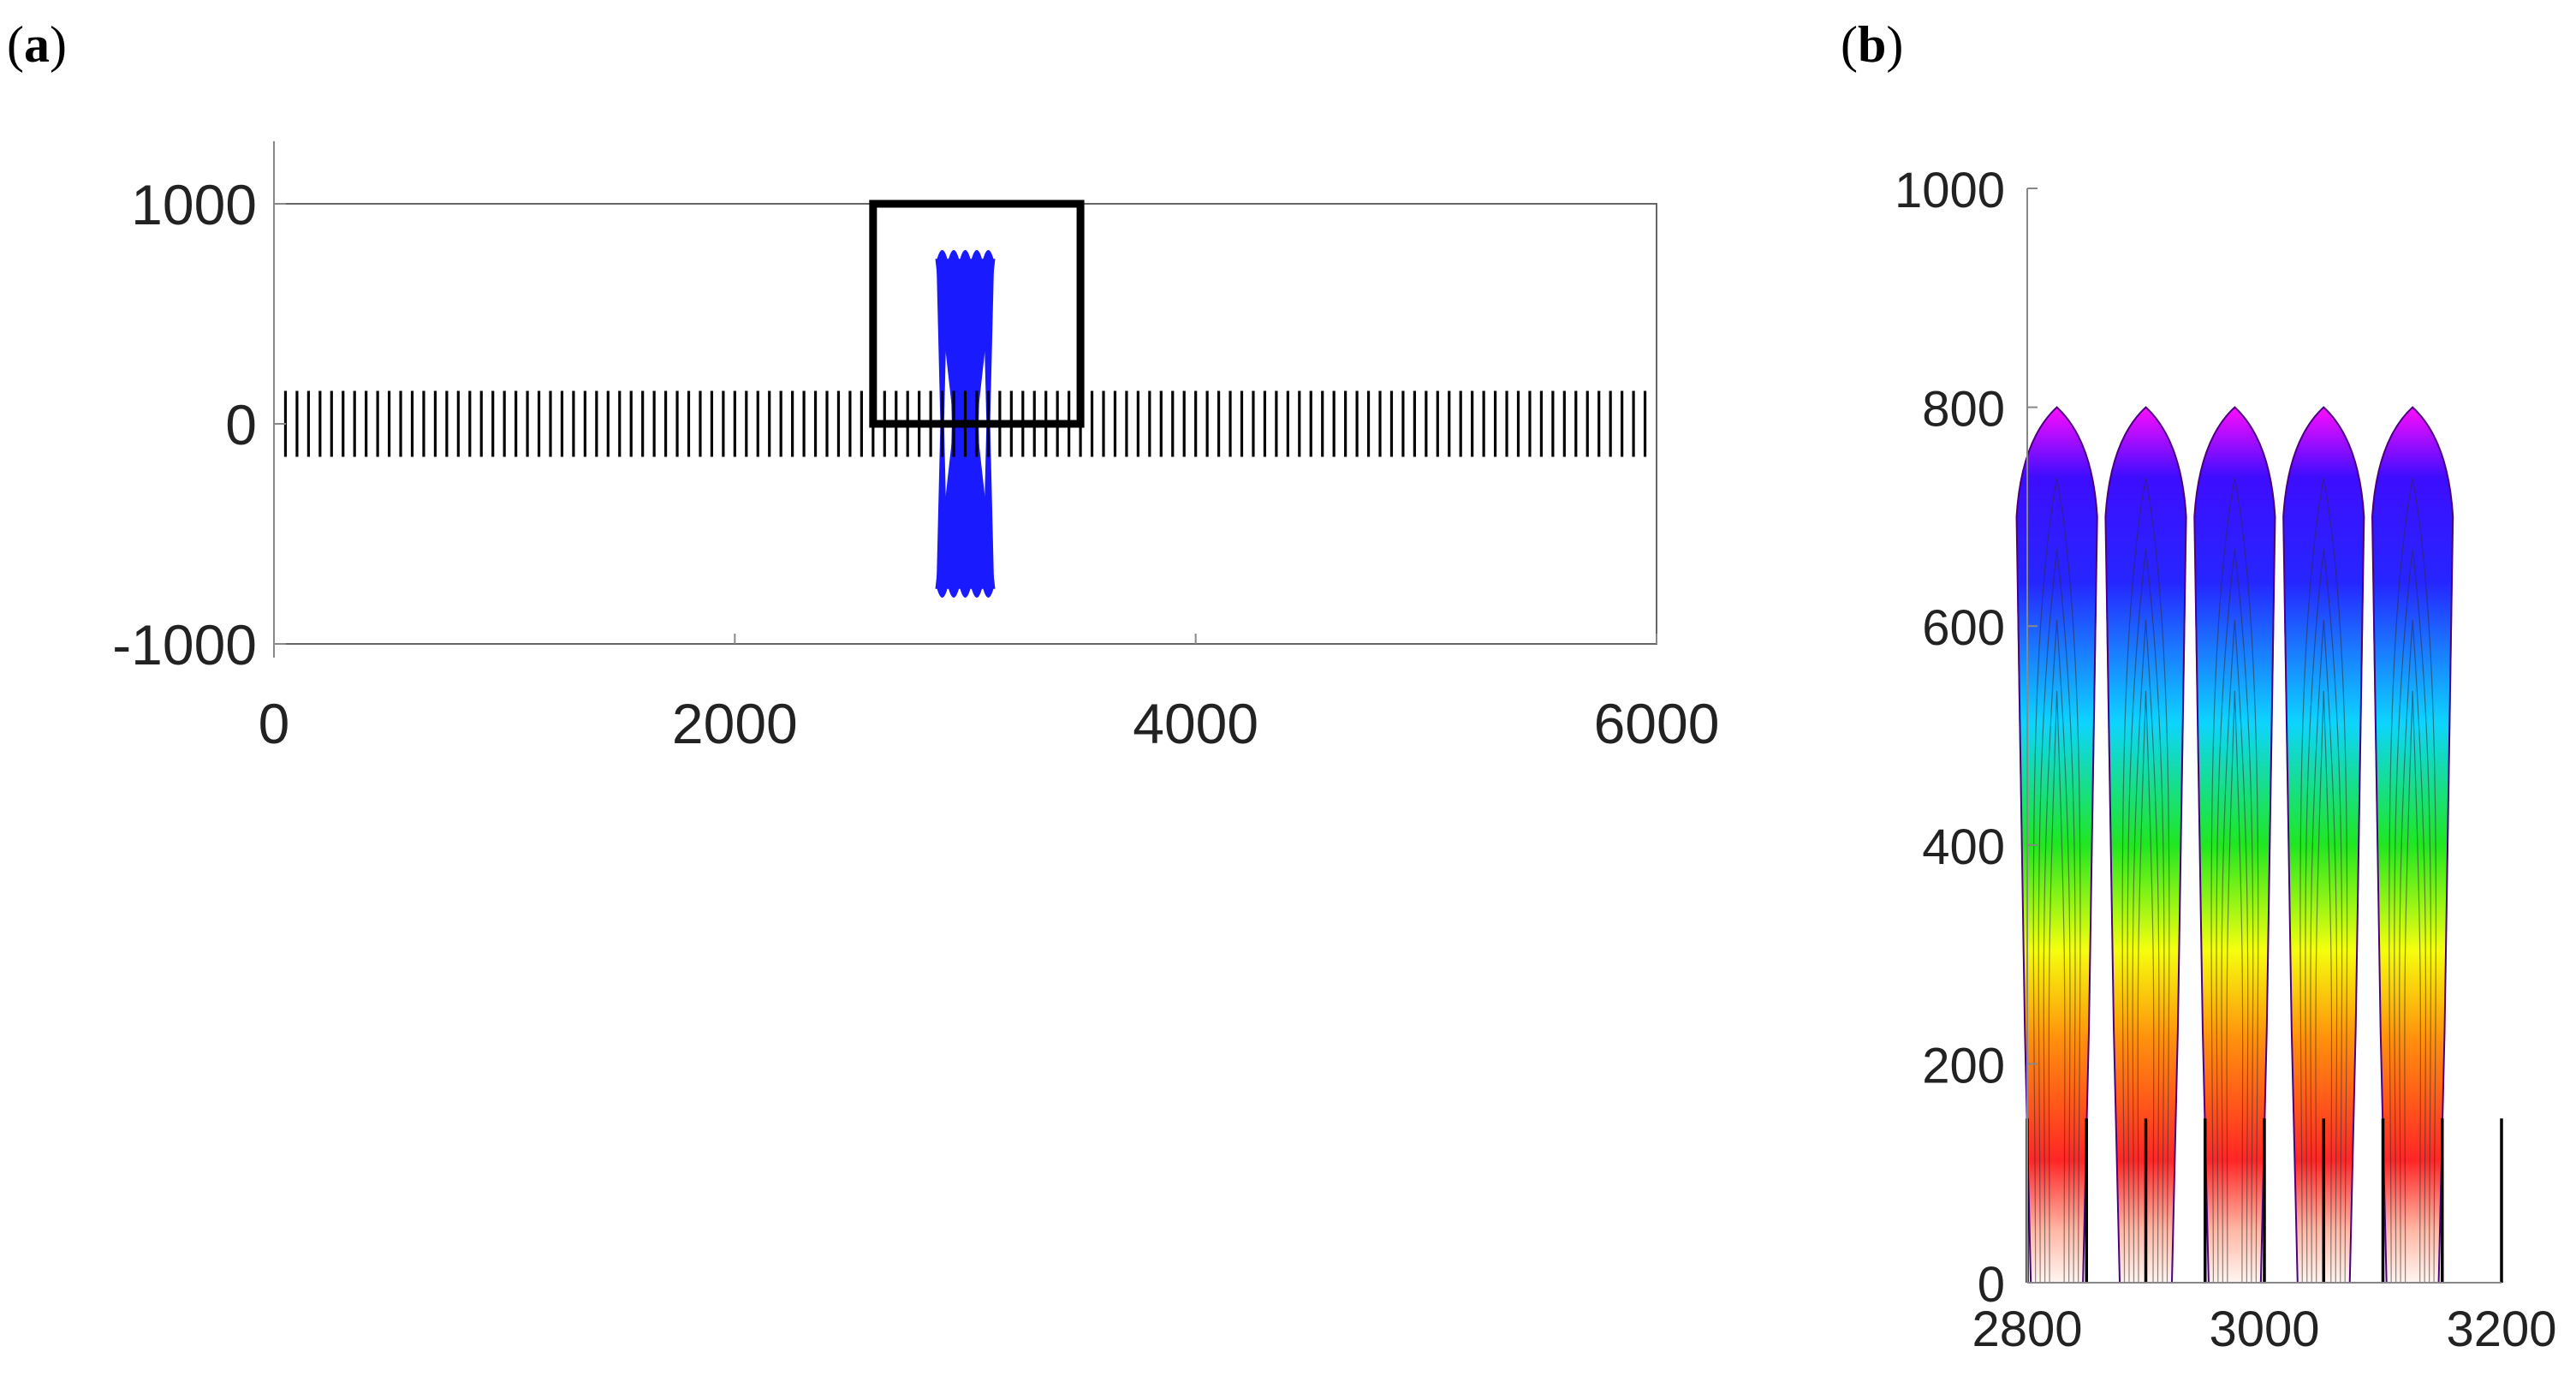  What do you see at coordinates (184, 645) in the screenshot?
I see `a-y-tick-label: -1000` at bounding box center [184, 645].